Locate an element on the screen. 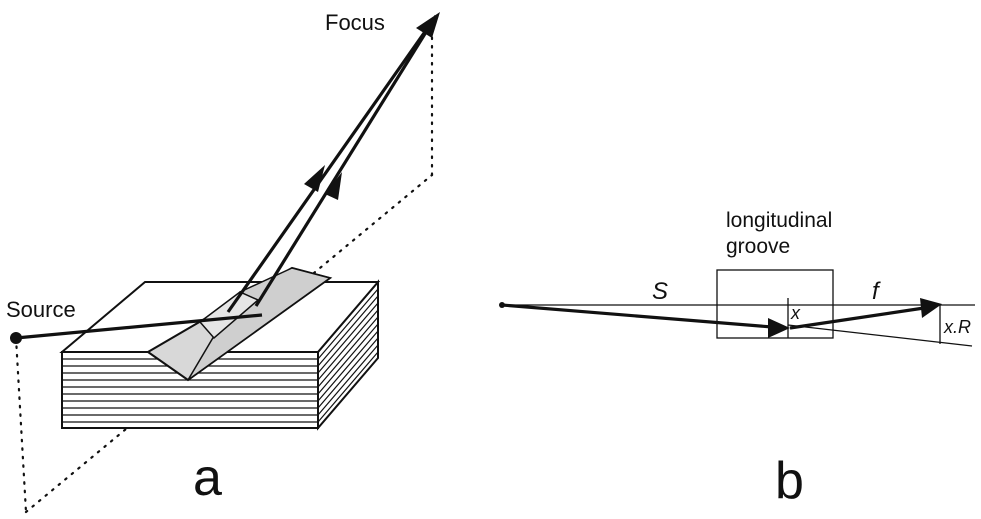  reflected-rays is located at coordinates (332, 164).